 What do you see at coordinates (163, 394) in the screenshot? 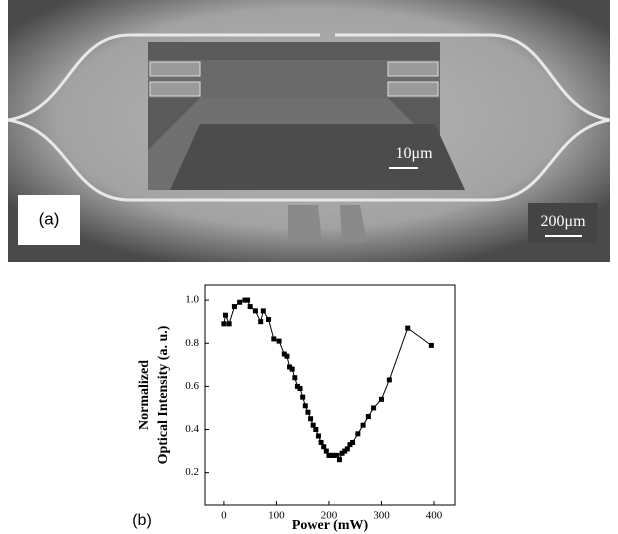
I see `y-axis-label: Optical Intensity (a. u.)` at bounding box center [163, 394].